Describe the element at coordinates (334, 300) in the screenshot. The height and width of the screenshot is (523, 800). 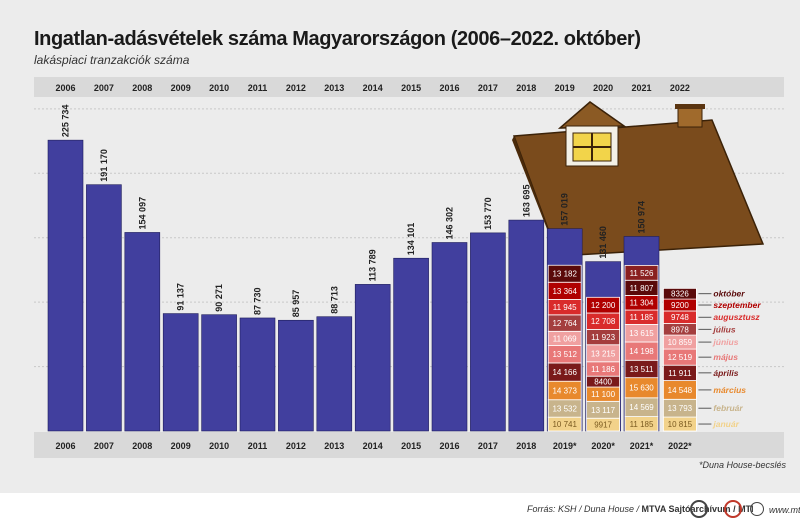
I see `bar-value-label: 88 713` at that location.